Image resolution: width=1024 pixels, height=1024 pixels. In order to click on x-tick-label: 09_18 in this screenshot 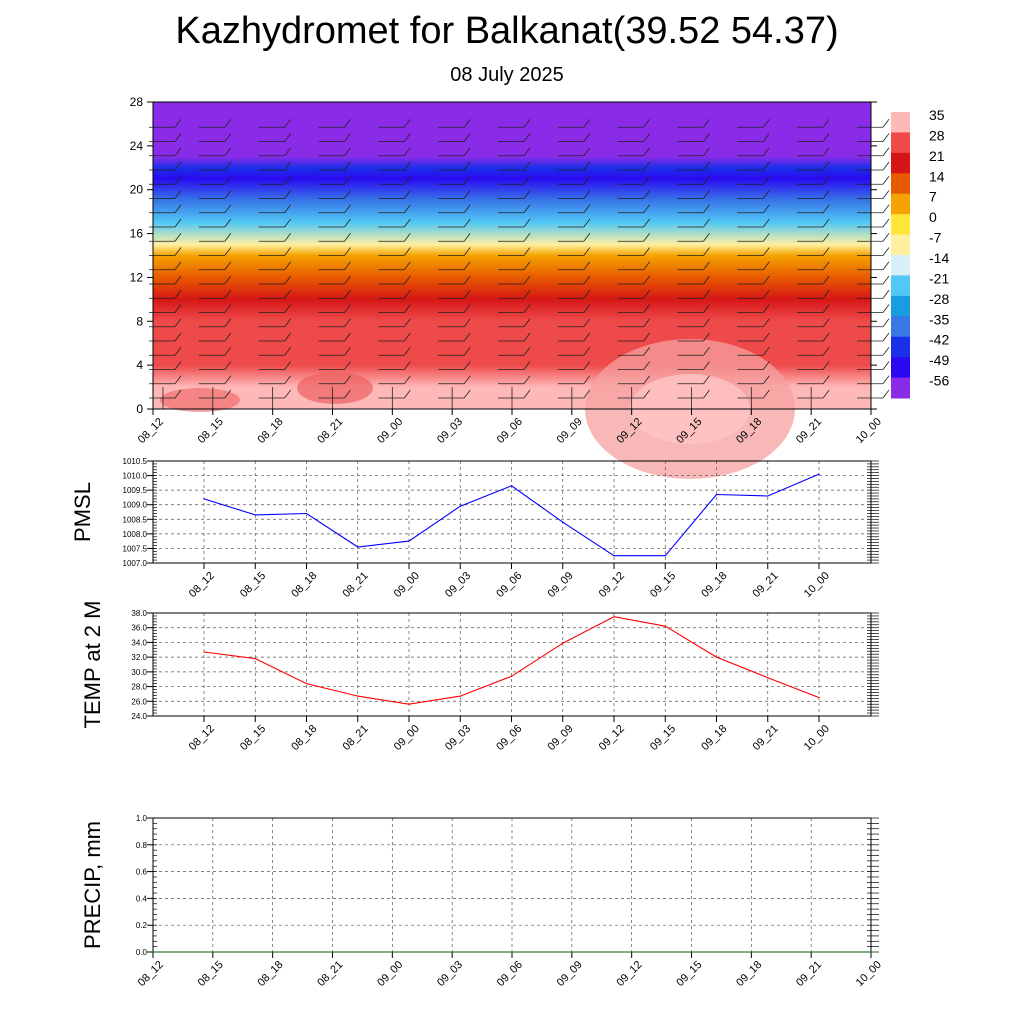, I will do `click(714, 738)`.